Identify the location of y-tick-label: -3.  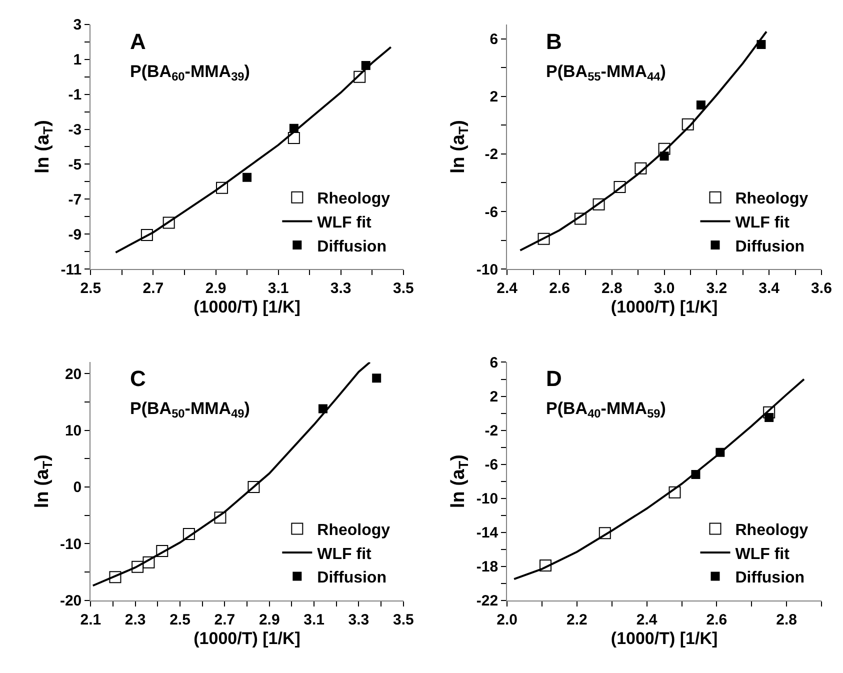
(75, 130).